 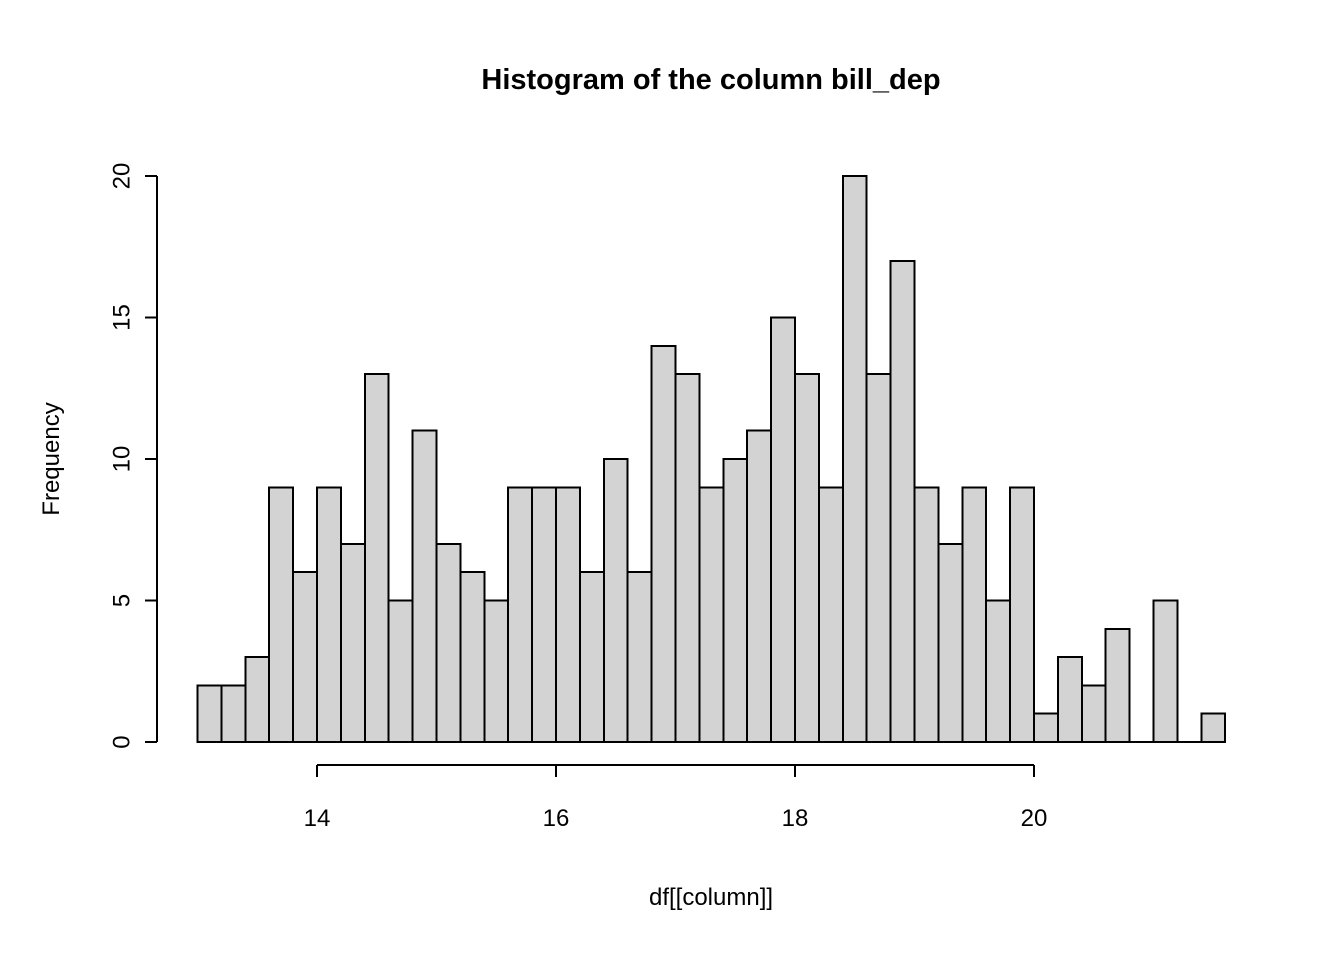 I want to click on y-tick-label: 20, so click(x=122, y=176).